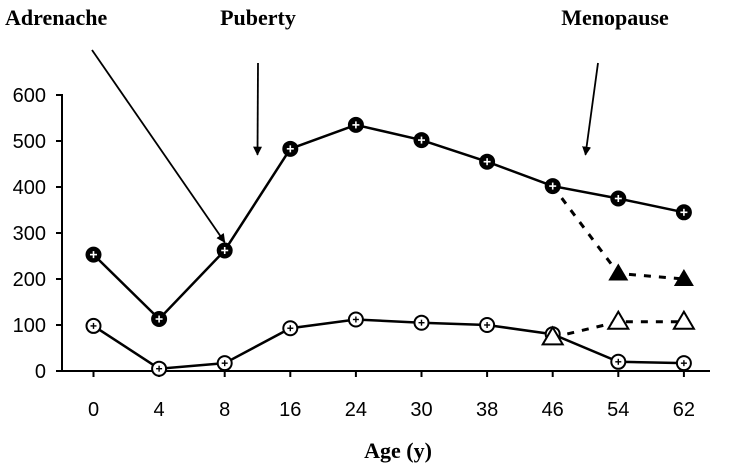 The height and width of the screenshot is (466, 729). Describe the element at coordinates (159, 410) in the screenshot. I see `x-tick-label: 4` at that location.